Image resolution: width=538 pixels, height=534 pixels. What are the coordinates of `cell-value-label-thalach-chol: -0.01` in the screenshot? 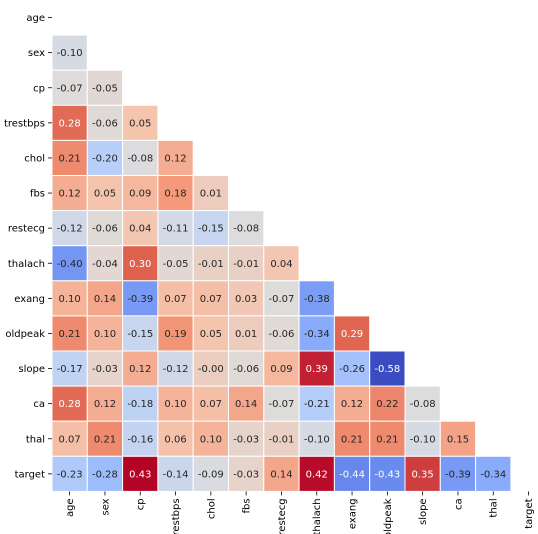 It's located at (211, 264).